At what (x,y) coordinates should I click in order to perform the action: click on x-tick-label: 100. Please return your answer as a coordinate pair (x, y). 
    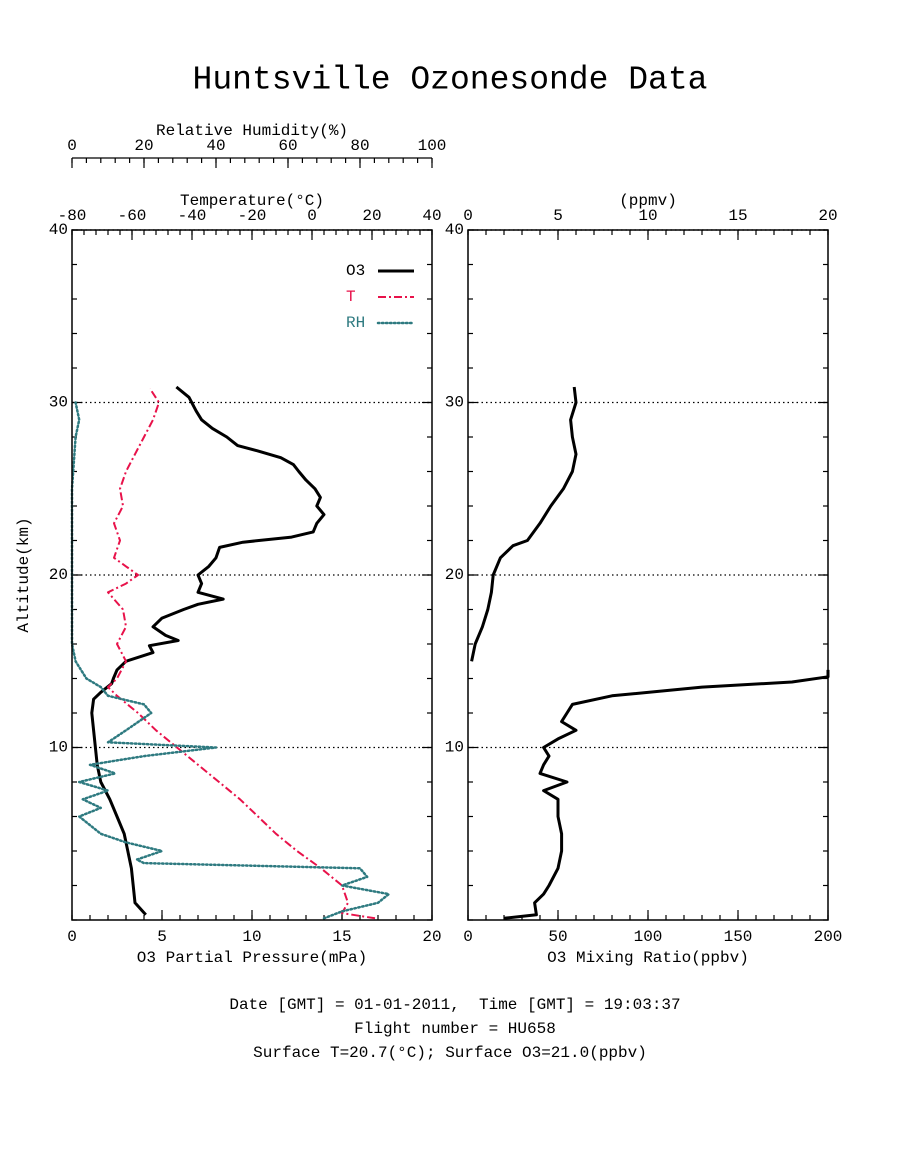
    Looking at the image, I should click on (648, 937).